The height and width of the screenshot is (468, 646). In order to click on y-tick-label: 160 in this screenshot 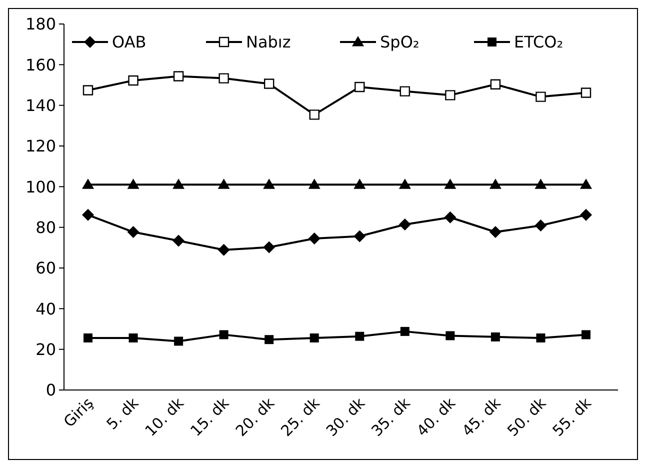, I will do `click(40, 64)`.